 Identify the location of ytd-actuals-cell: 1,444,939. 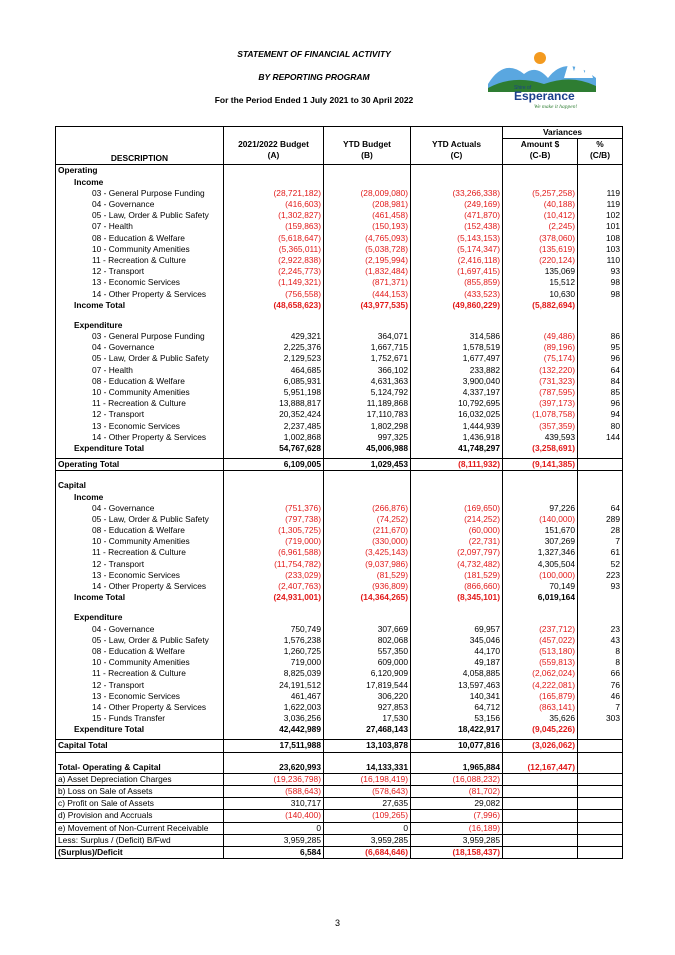
(456, 426).